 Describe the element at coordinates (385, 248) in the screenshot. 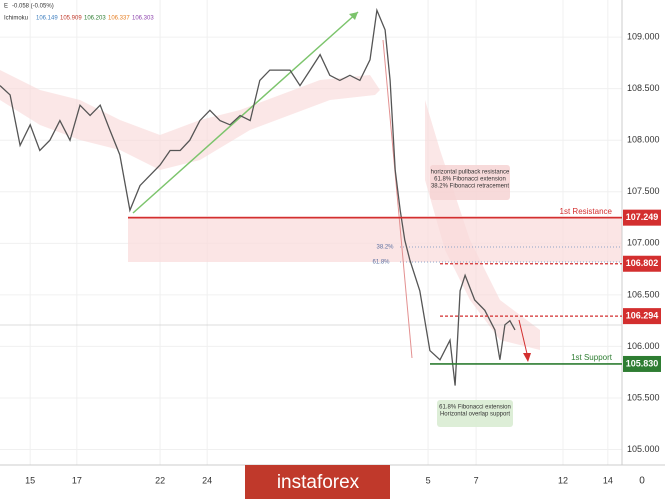

I see `fib-label: 38.2%` at that location.